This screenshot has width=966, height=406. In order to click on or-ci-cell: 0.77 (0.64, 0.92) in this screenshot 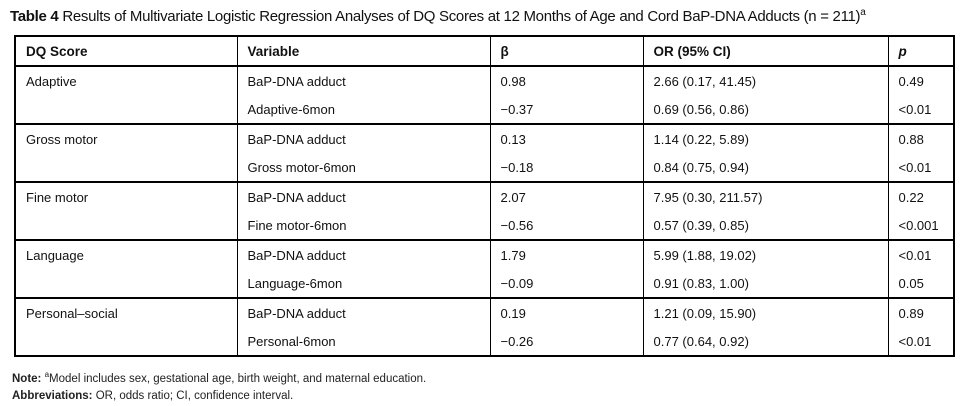, I will do `click(765, 341)`.